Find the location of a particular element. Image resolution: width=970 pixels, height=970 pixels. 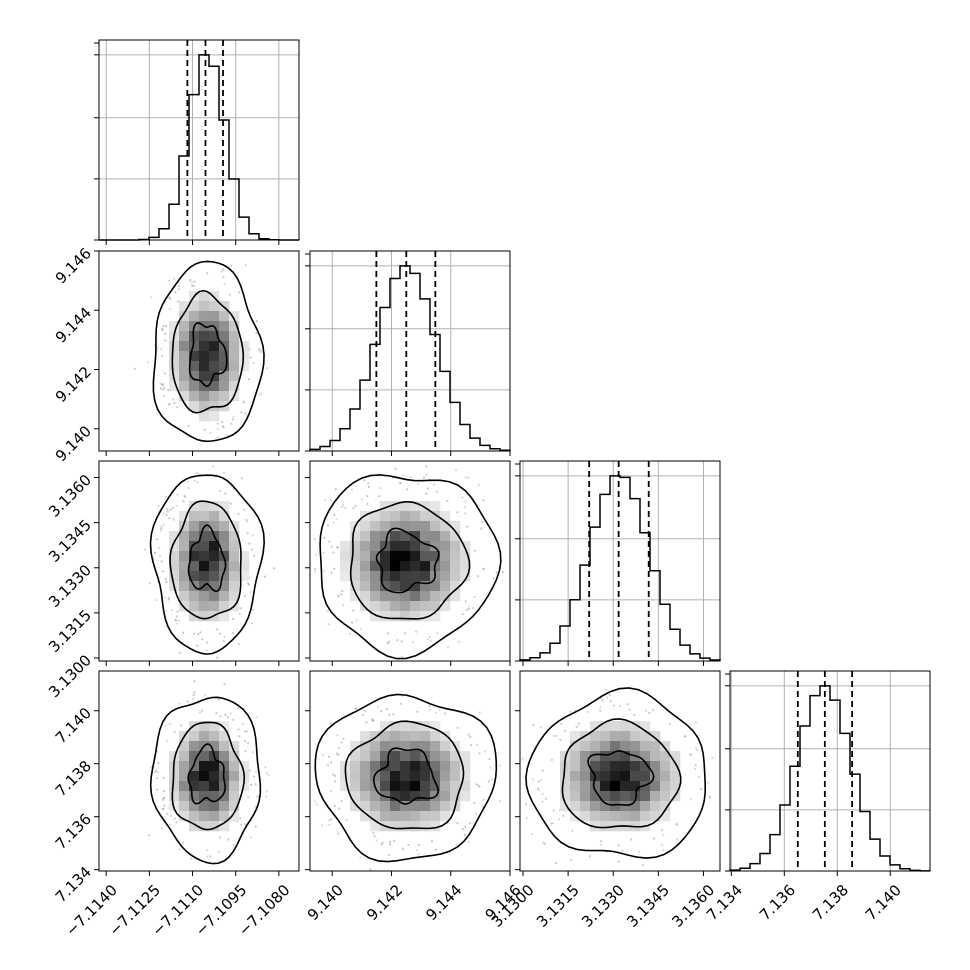

x-tick-label: 3.1330 is located at coordinates (603, 906).